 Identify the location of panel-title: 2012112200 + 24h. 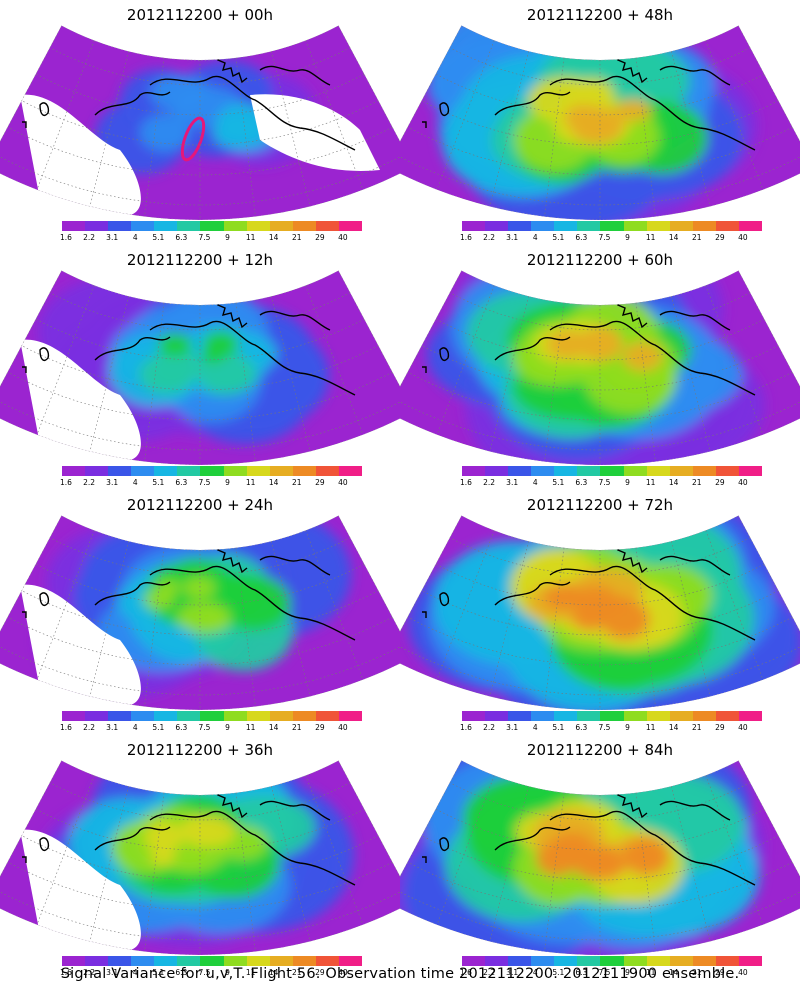
(200, 505).